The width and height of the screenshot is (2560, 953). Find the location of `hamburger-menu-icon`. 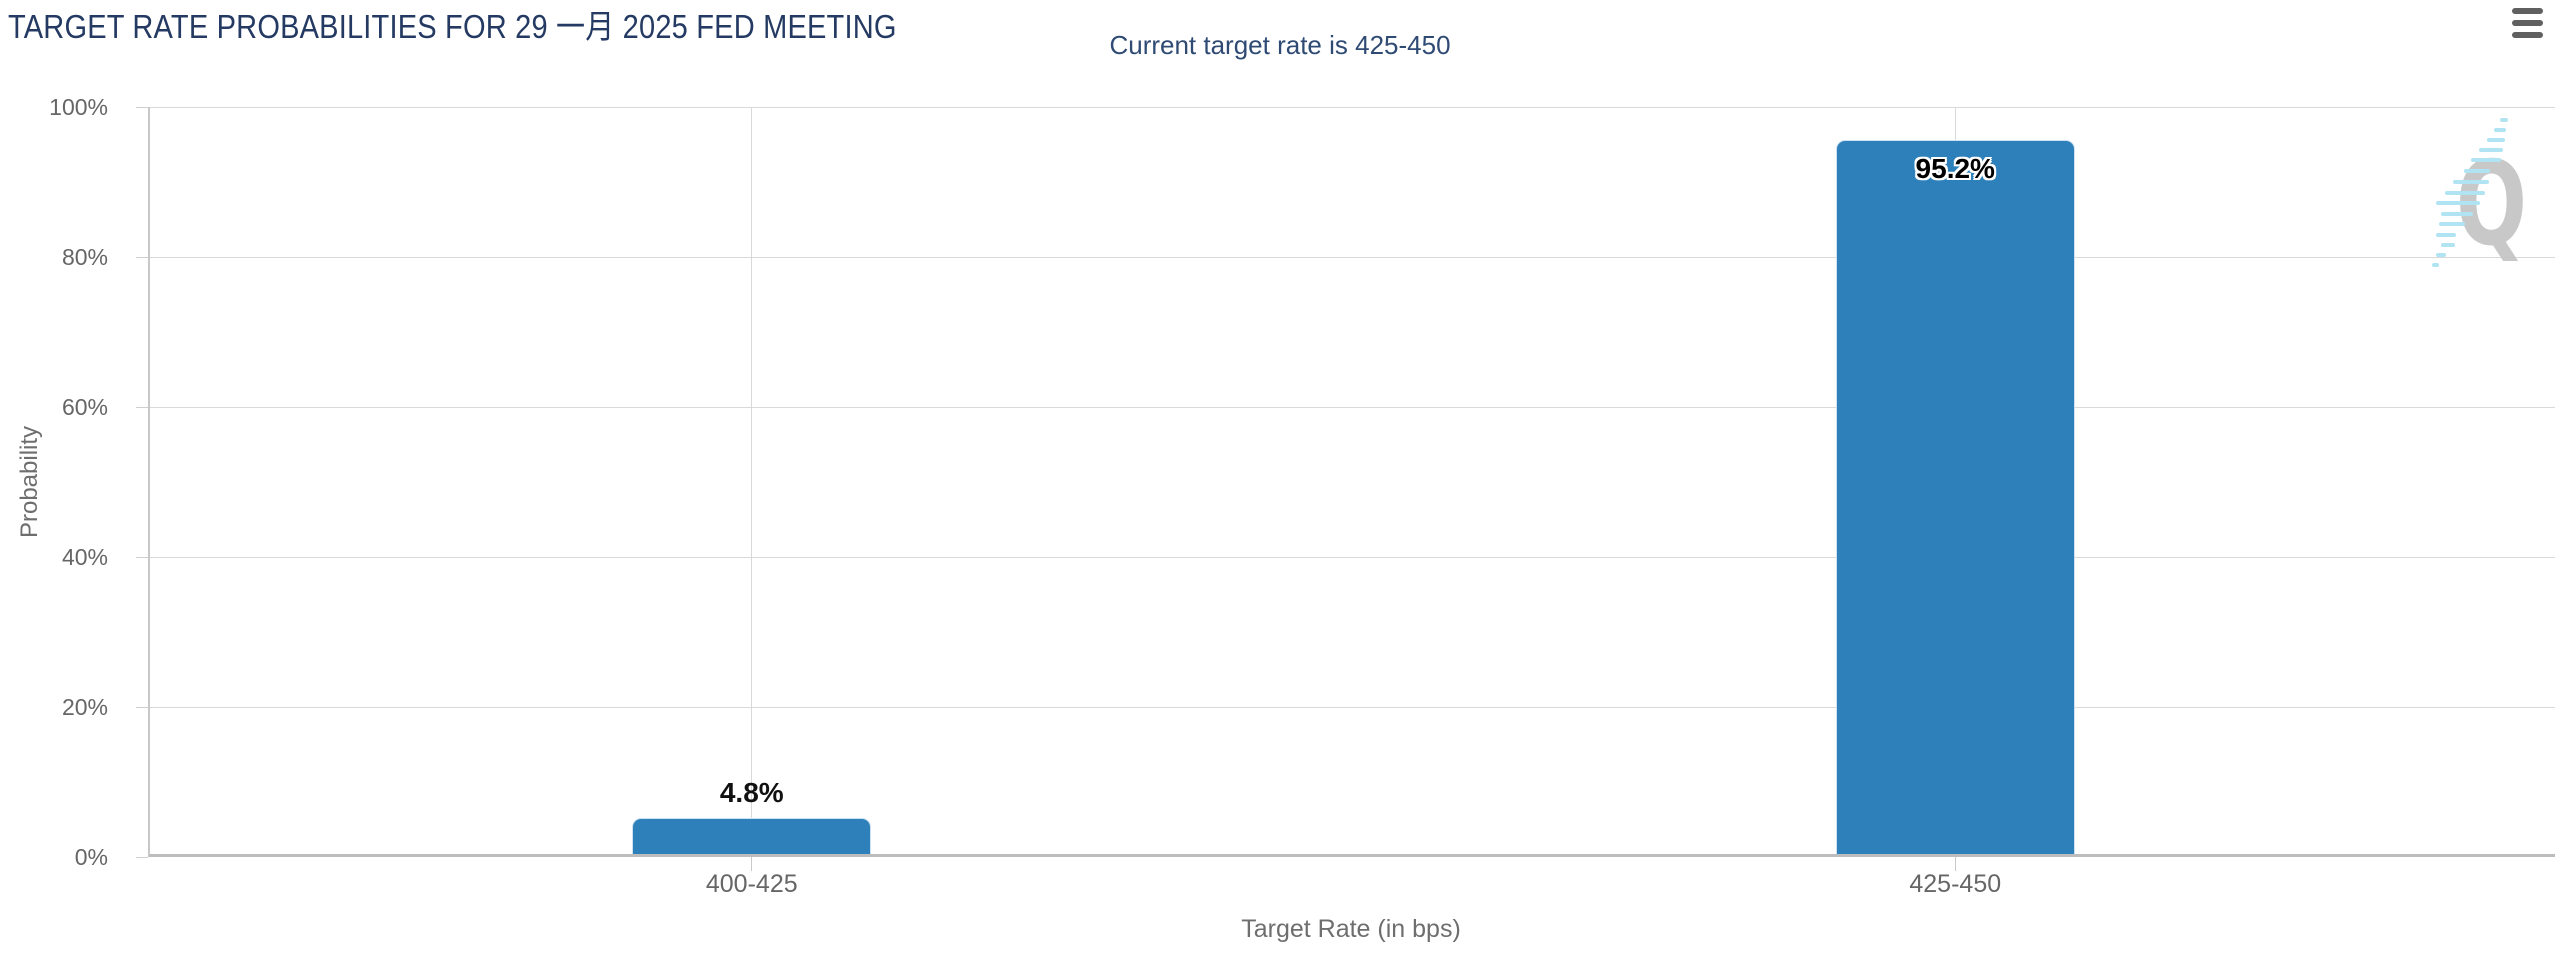

hamburger-menu-icon is located at coordinates (2527, 23).